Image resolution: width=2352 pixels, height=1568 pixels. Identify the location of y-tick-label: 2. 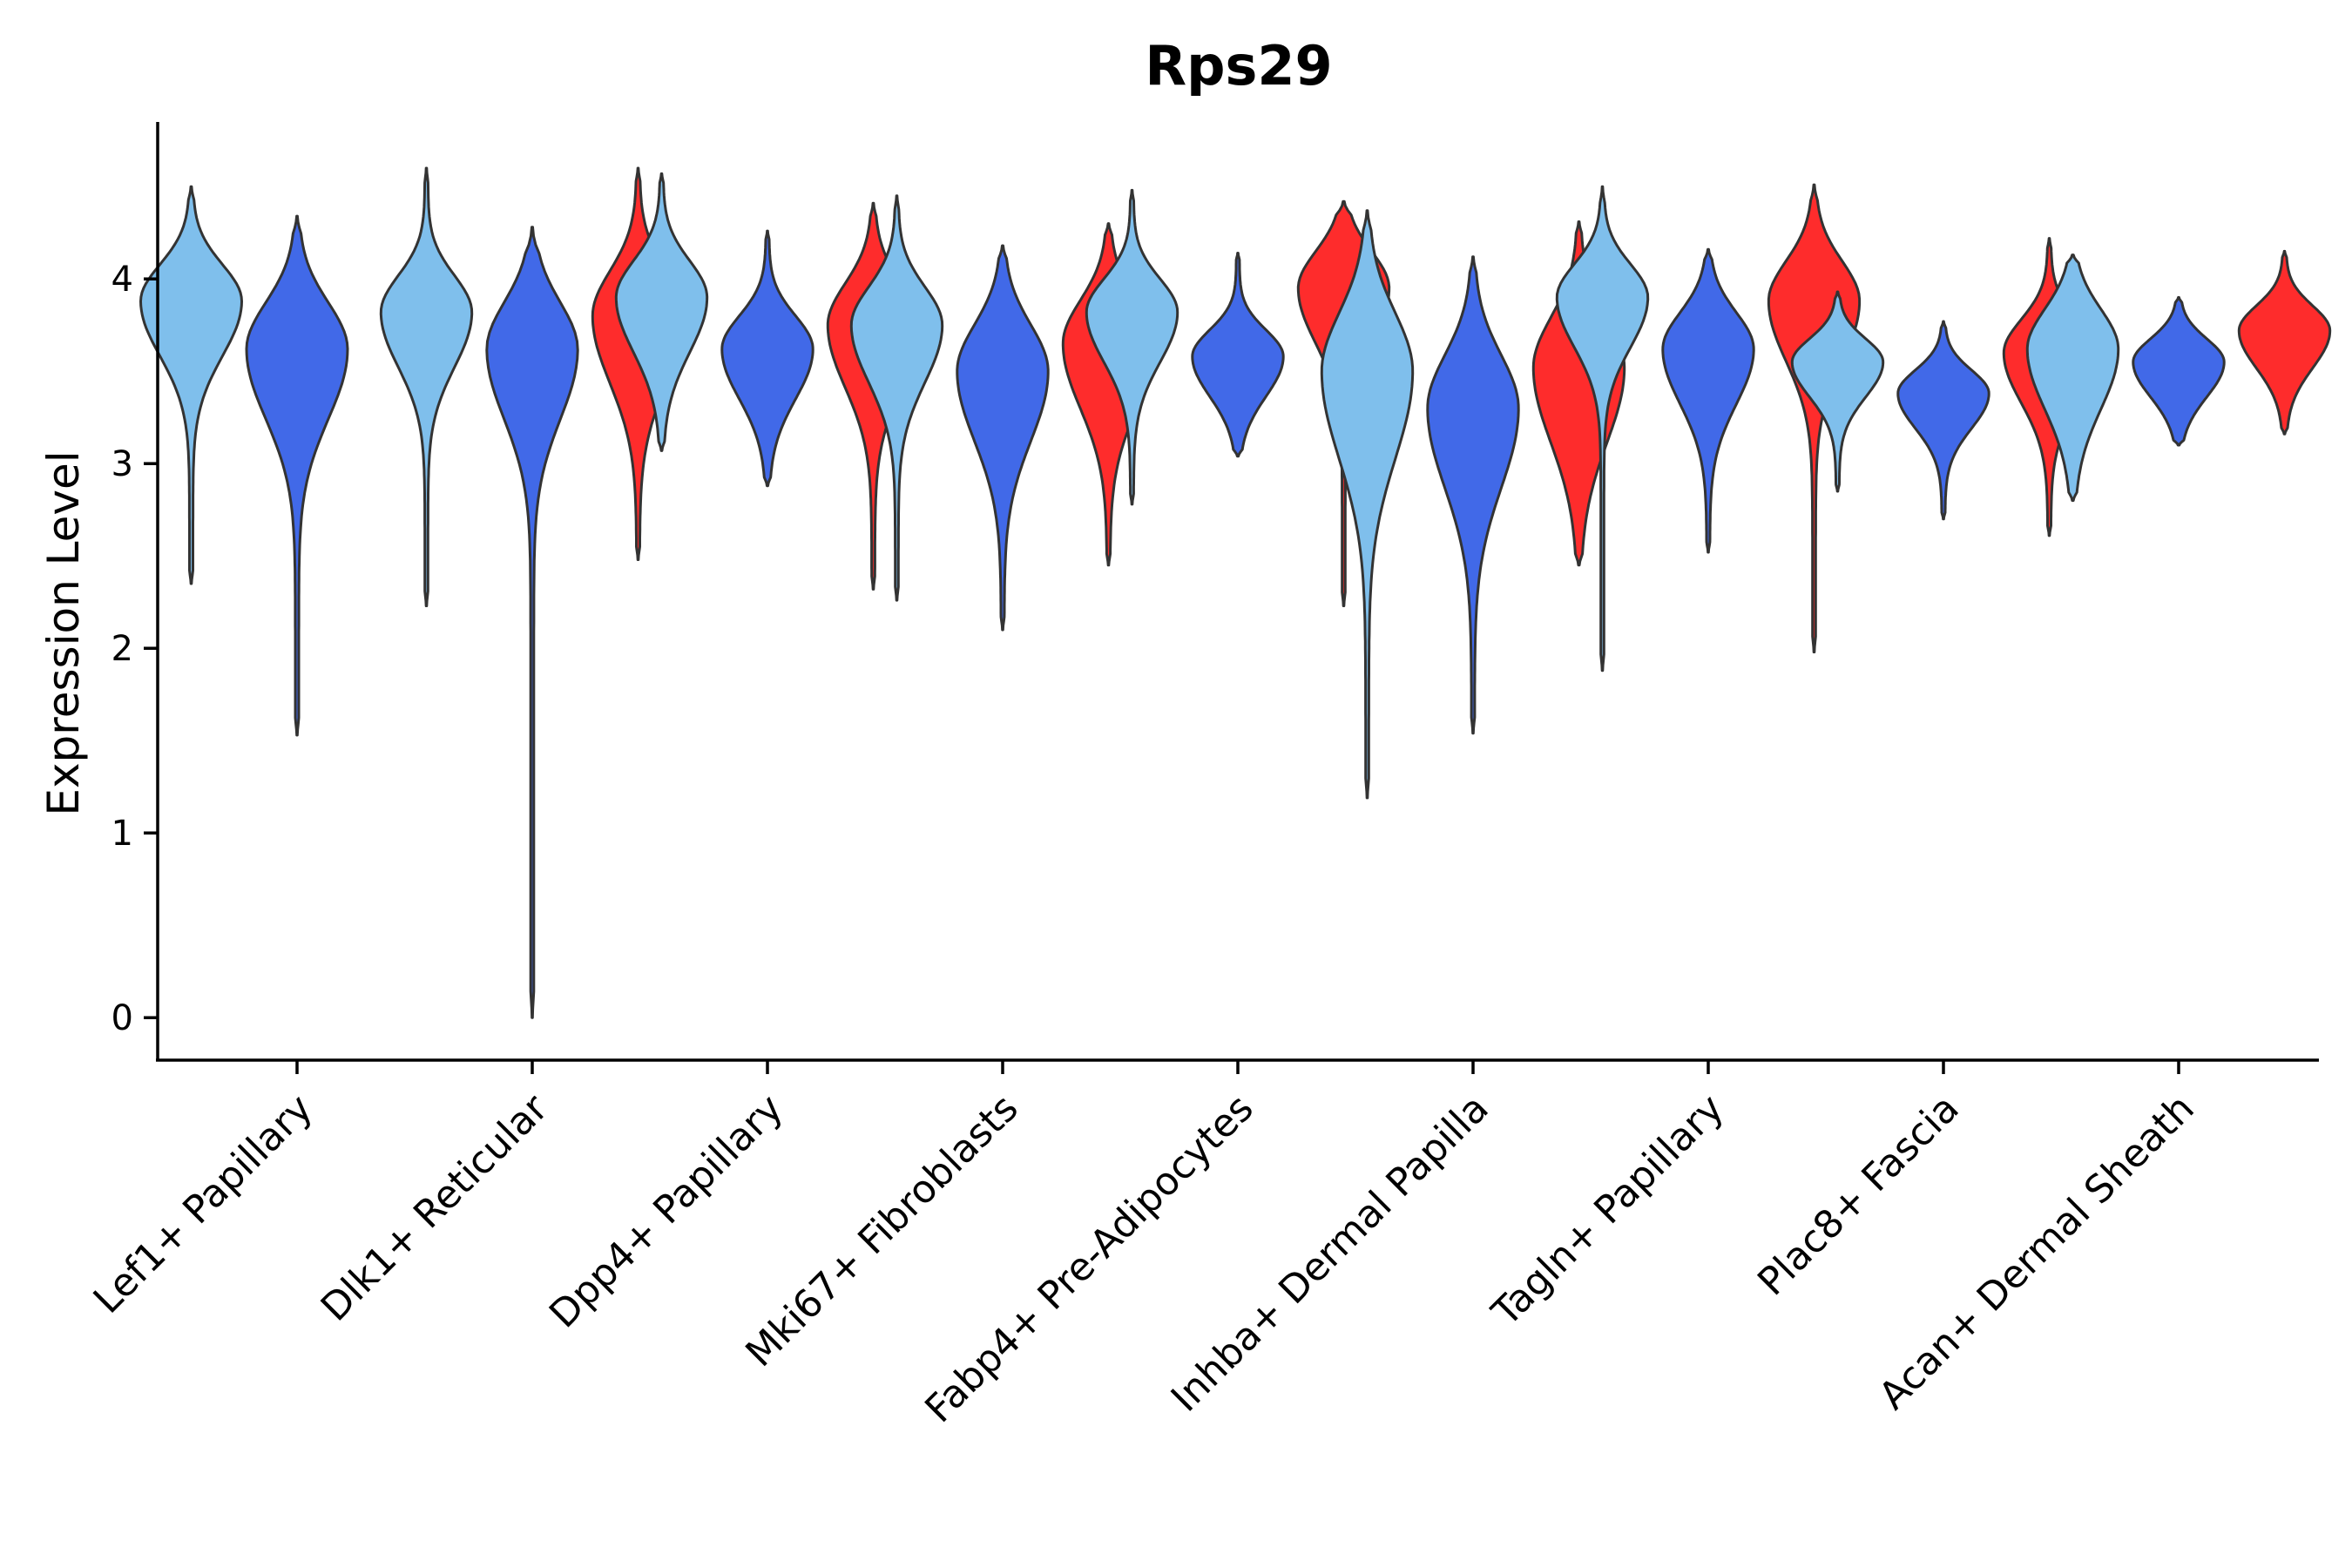
(122, 649).